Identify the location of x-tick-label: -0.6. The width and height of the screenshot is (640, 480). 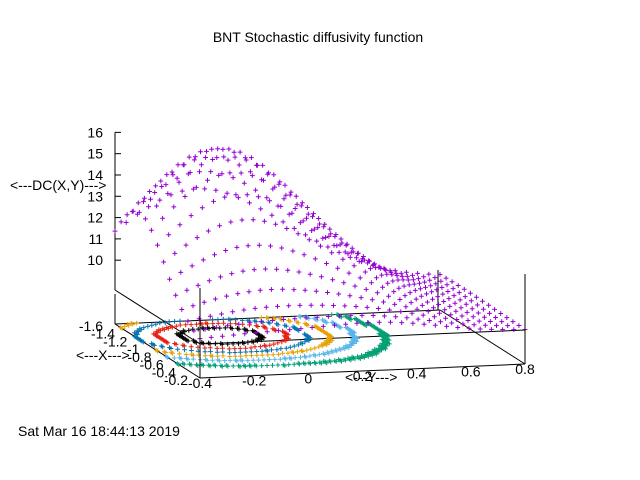
(152, 365).